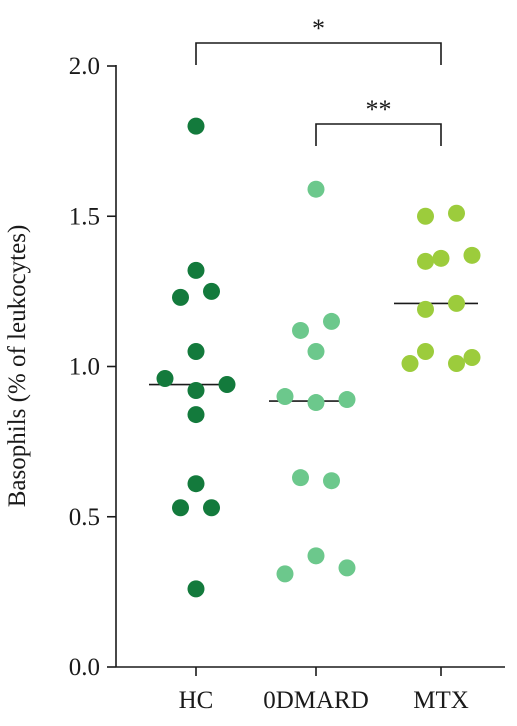  I want to click on y-tick-label: 0.5, so click(84, 517).